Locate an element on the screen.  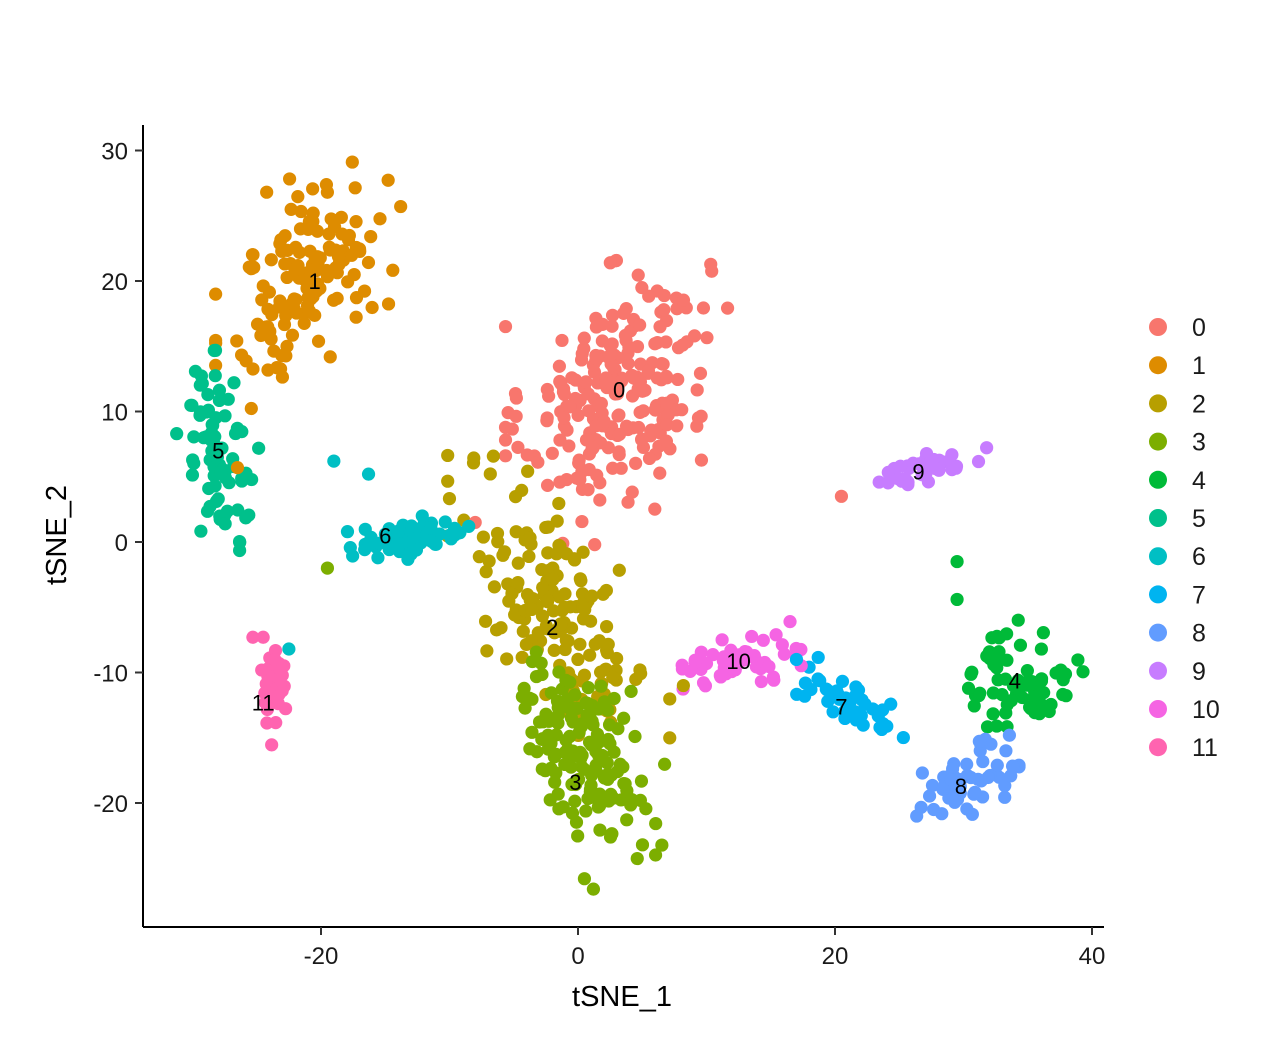
y-tick-label: 10 is located at coordinates (114, 413).